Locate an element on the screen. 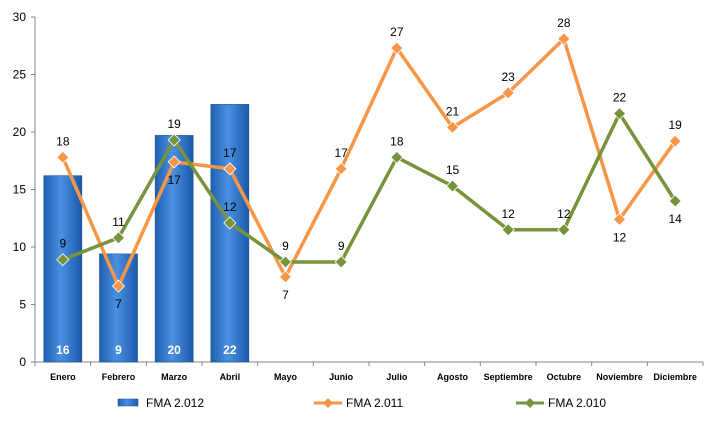 Image resolution: width=715 pixels, height=429 pixels. y-tick-label: 5 is located at coordinates (22, 305).